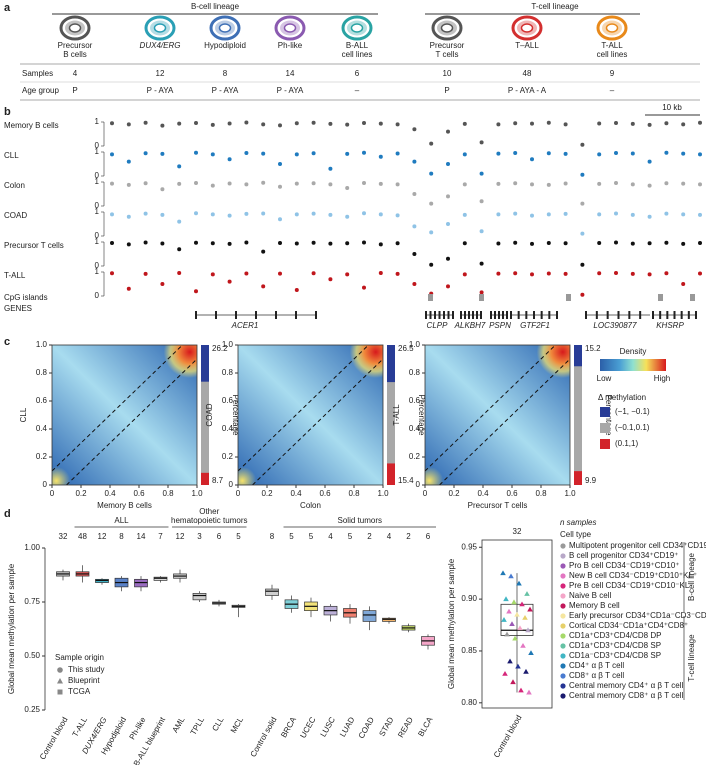 This screenshot has height=765, width=706. What do you see at coordinates (330, 536) in the screenshot?
I see `n-label: 4` at bounding box center [330, 536].